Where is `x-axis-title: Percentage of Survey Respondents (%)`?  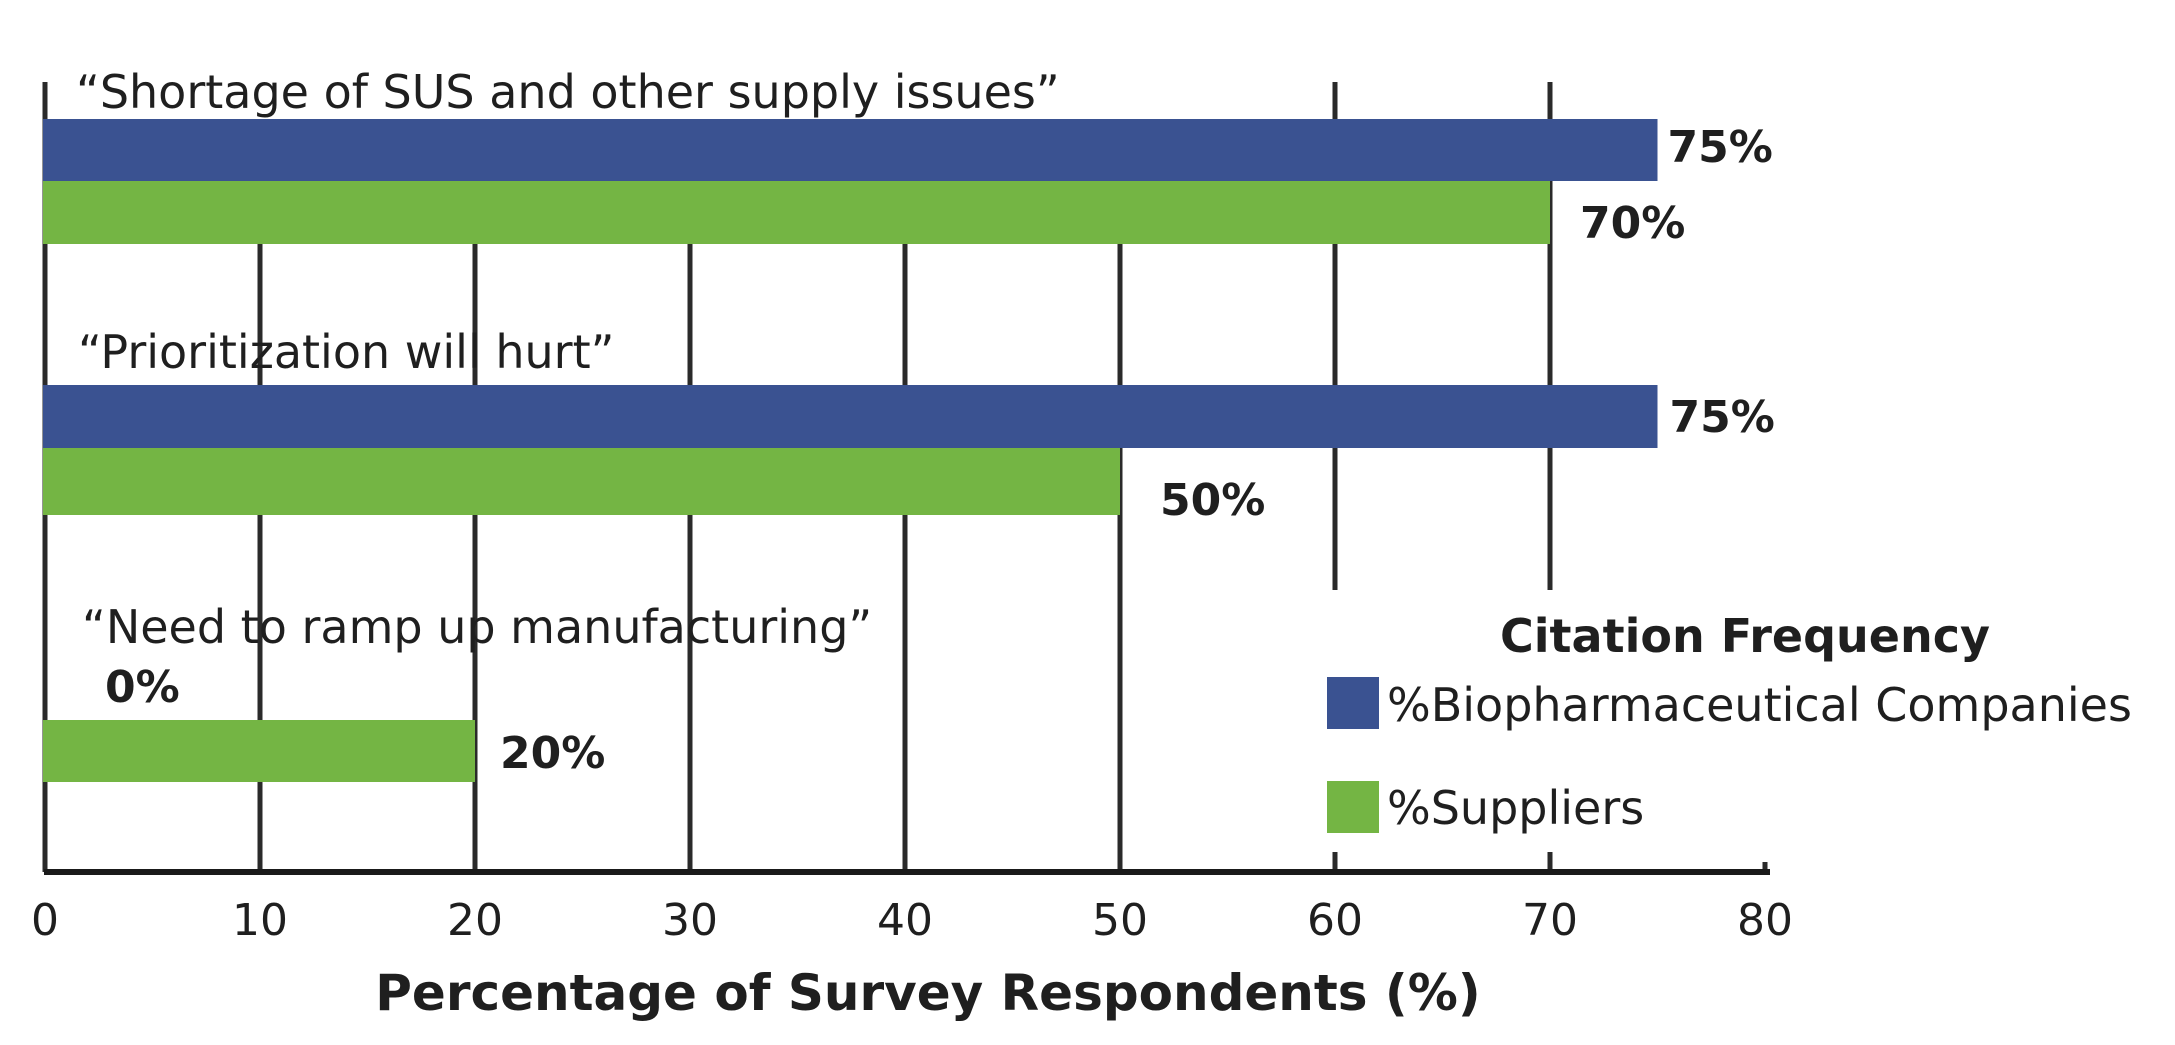 x-axis-title: Percentage of Survey Respondents (%) is located at coordinates (927, 993).